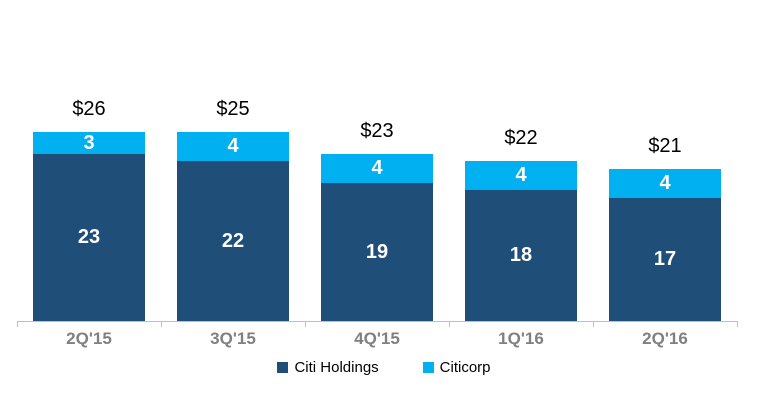 This screenshot has height=407, width=768. What do you see at coordinates (377, 338) in the screenshot?
I see `x-axis-label: 4Q'15` at bounding box center [377, 338].